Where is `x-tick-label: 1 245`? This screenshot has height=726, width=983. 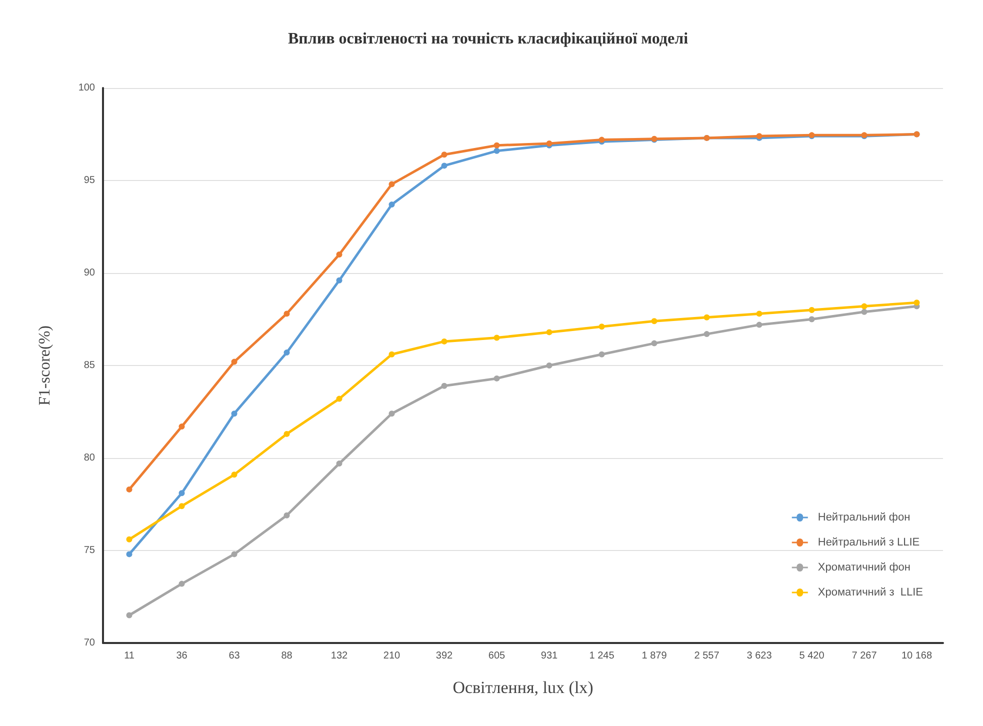
x-tick-label: 1 245 is located at coordinates (602, 656).